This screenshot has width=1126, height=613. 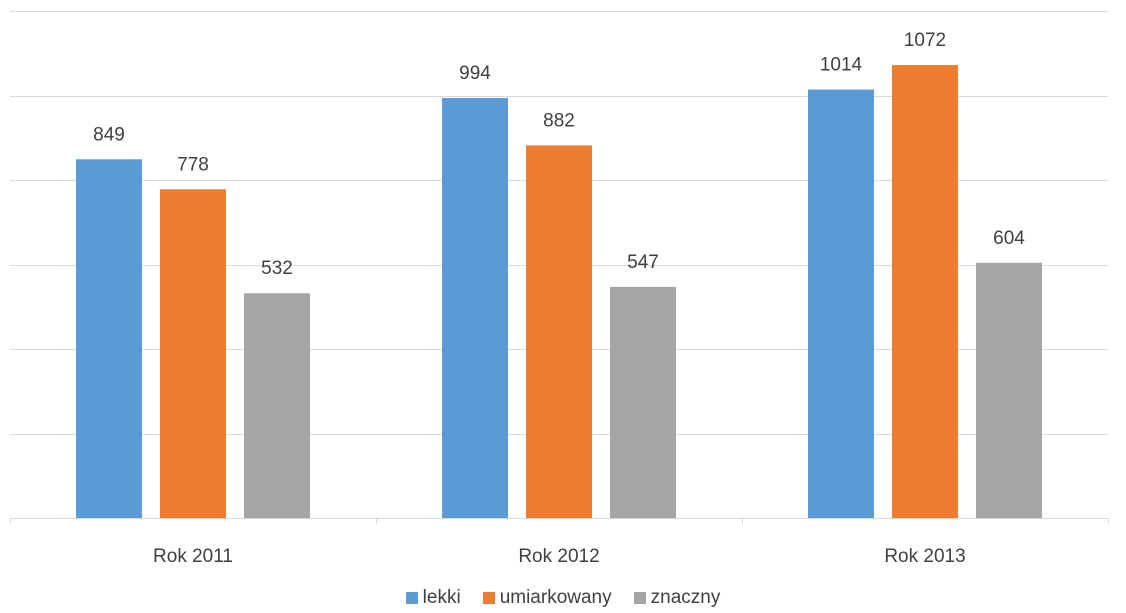 What do you see at coordinates (639, 598) in the screenshot?
I see `legend-swatch-znaczny` at bounding box center [639, 598].